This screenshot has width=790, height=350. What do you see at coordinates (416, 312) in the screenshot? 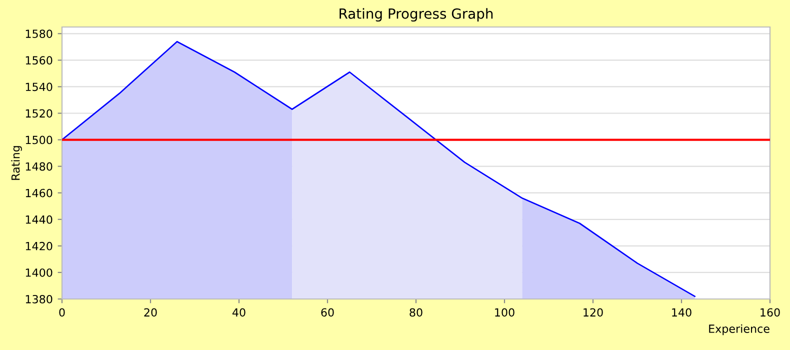
I see `x-tick-label: 80` at bounding box center [416, 312].